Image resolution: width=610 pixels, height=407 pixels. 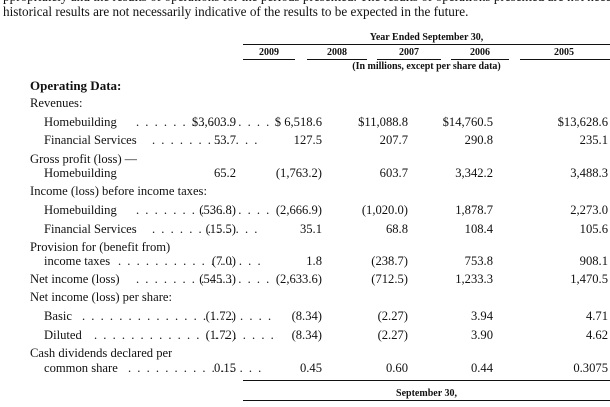 What do you see at coordinates (56, 103) in the screenshot?
I see `revenues-heading: Revenues:` at bounding box center [56, 103].